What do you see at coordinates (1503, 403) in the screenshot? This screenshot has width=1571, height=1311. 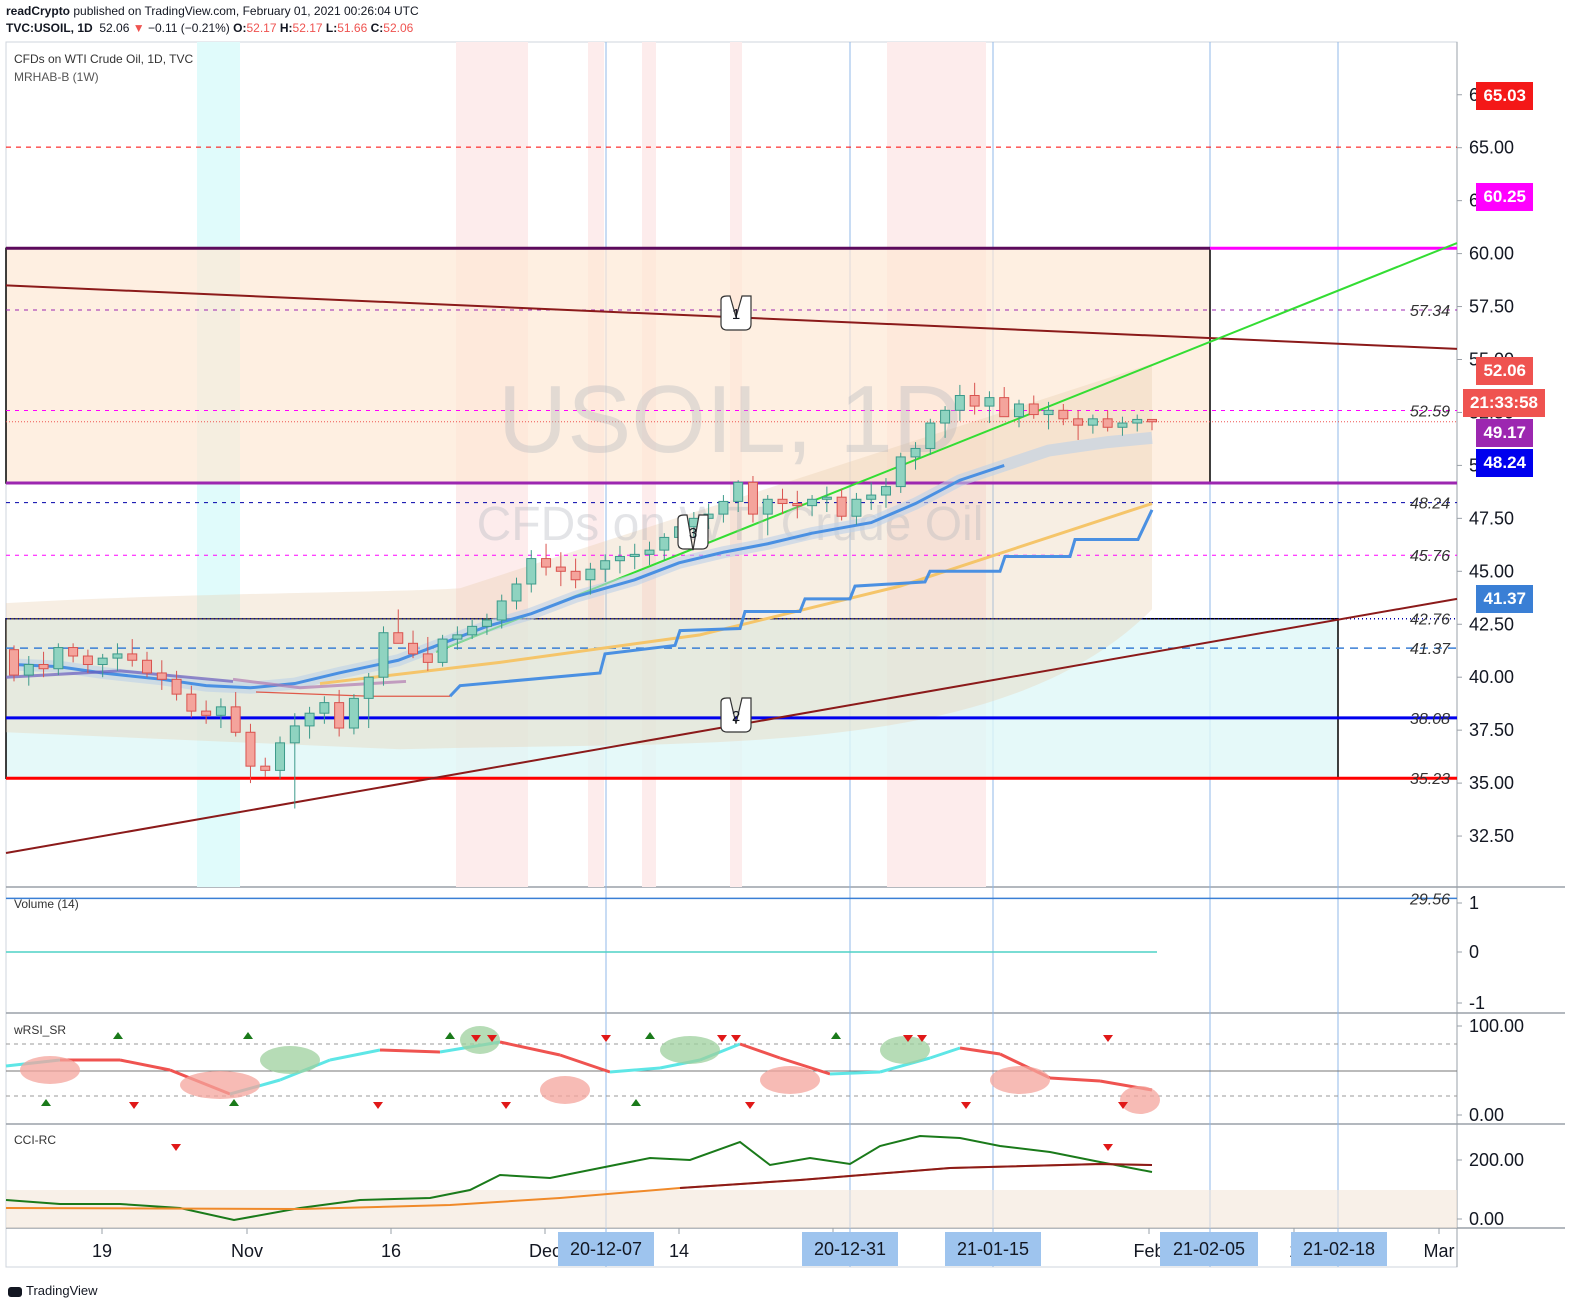 I see `bar-countdown: 21:33:58` at bounding box center [1503, 403].